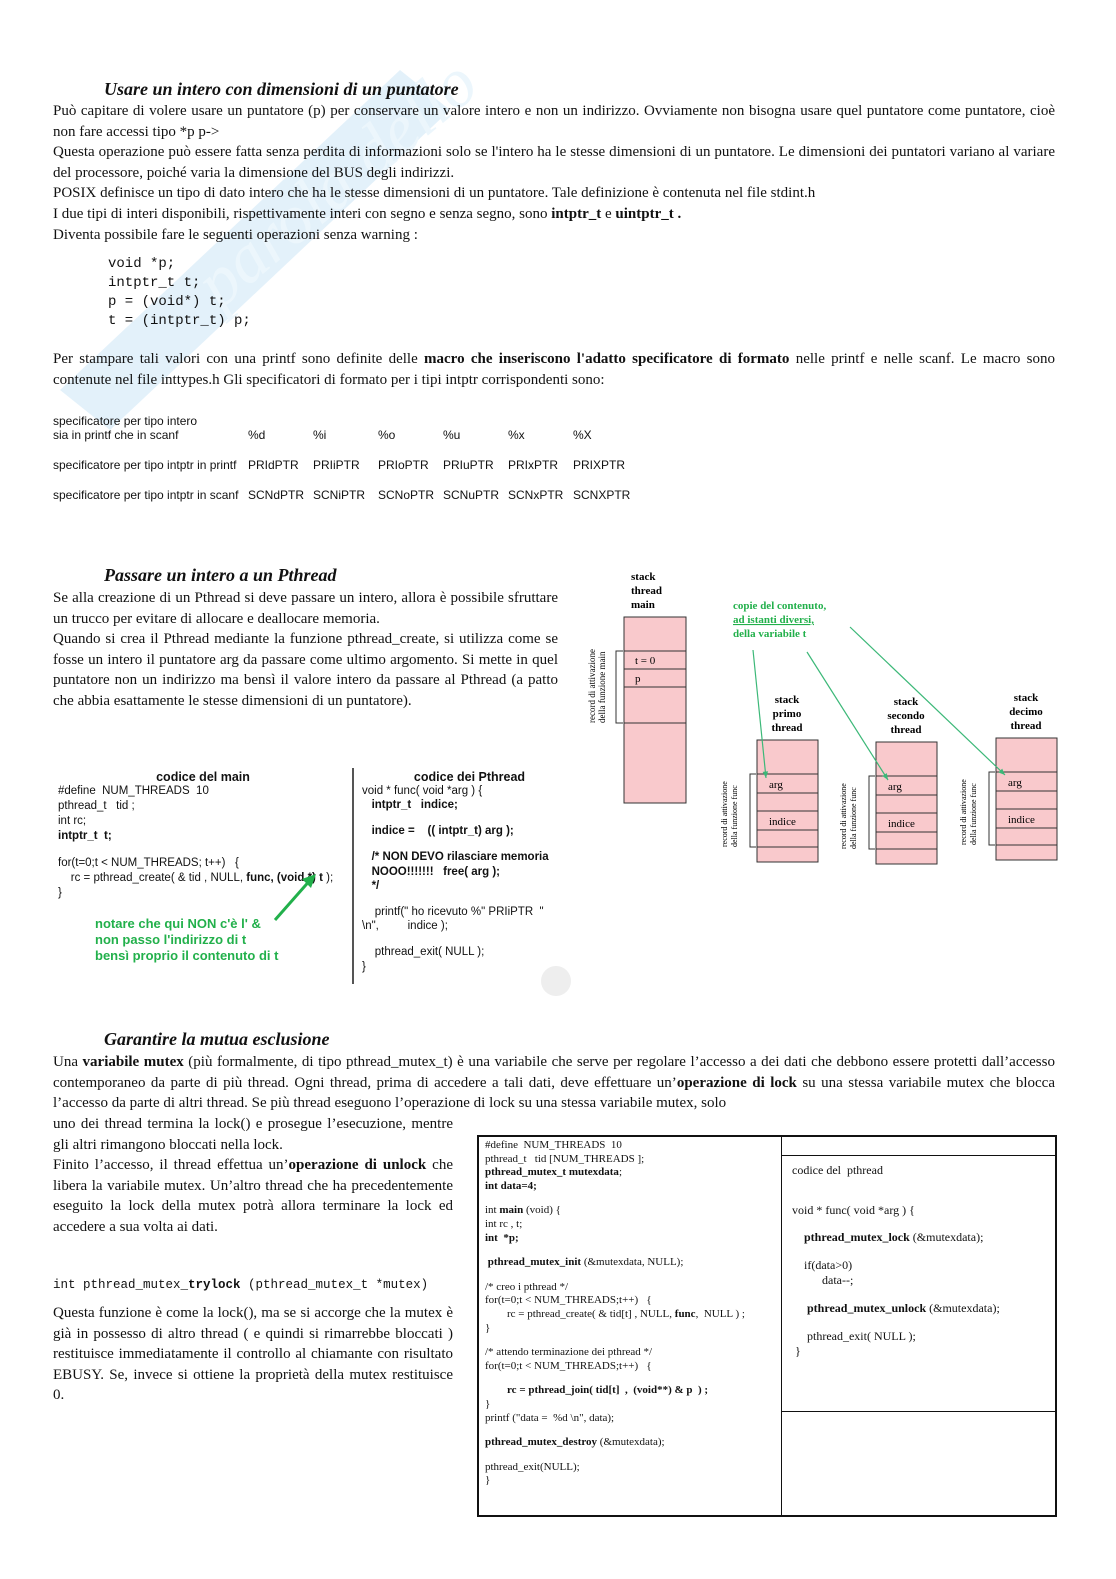  I want to click on text-segment: Finito l’accesso, il thread effettua un’, so click(171, 1165).